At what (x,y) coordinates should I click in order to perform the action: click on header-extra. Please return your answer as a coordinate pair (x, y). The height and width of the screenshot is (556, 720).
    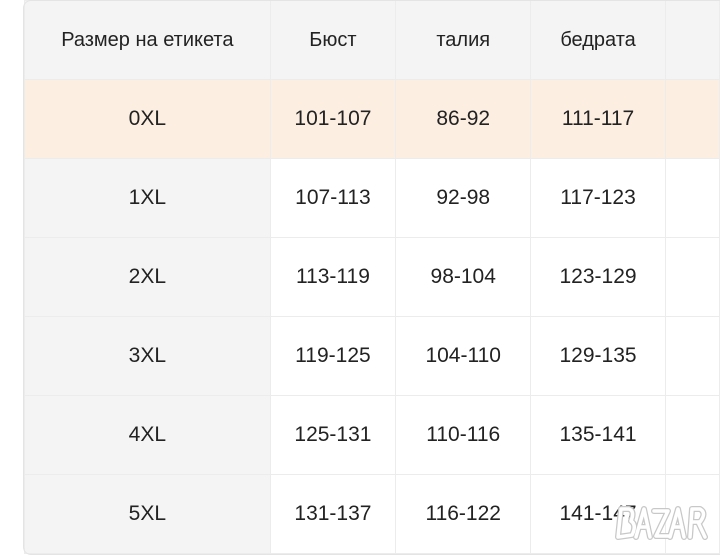
    Looking at the image, I should click on (692, 40).